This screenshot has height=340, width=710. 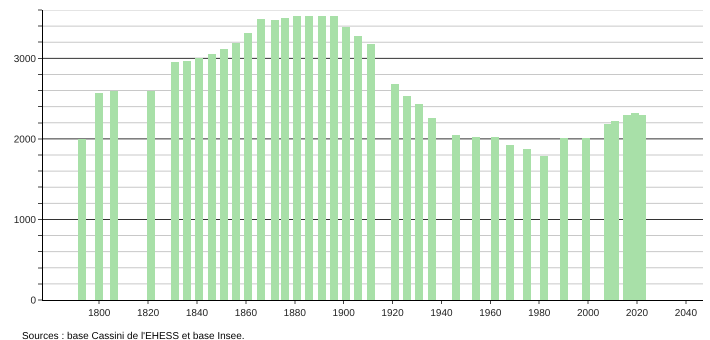 What do you see at coordinates (295, 313) in the screenshot?
I see `x-tick-label: 1880` at bounding box center [295, 313].